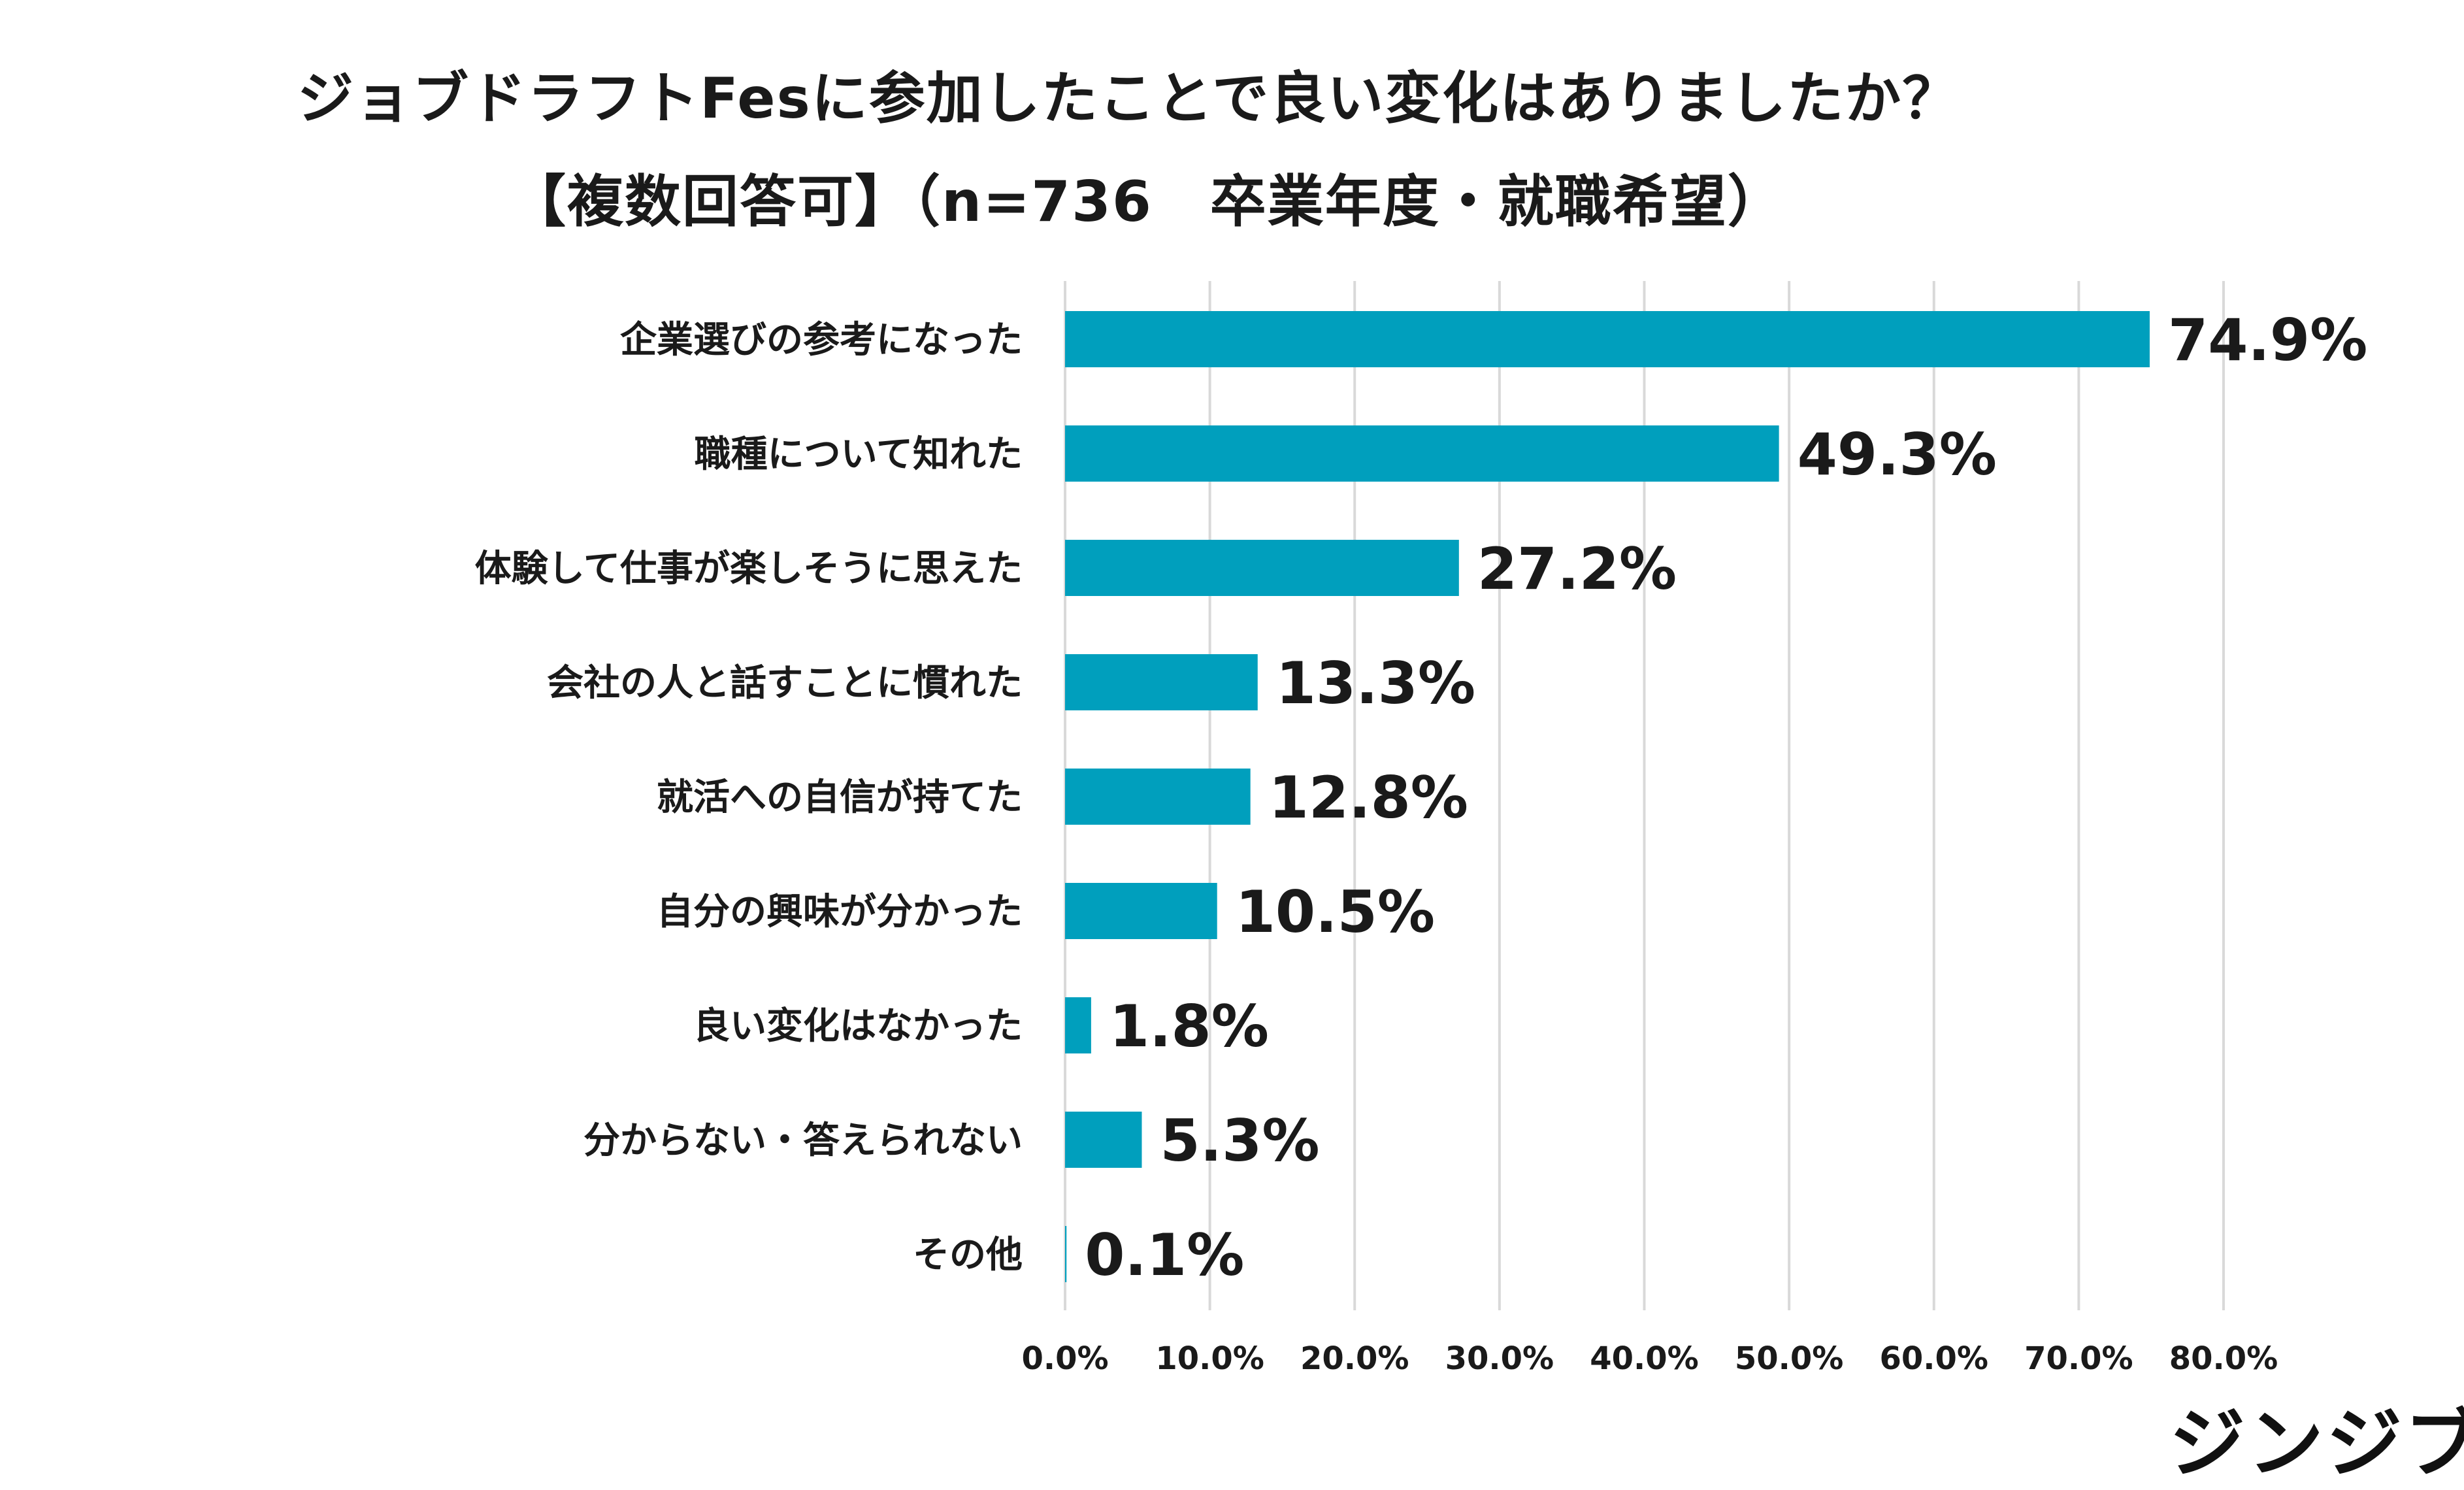  What do you see at coordinates (749, 569) in the screenshot?
I see `category-label-2: 体験して仕事が楽しそうに思えた` at bounding box center [749, 569].